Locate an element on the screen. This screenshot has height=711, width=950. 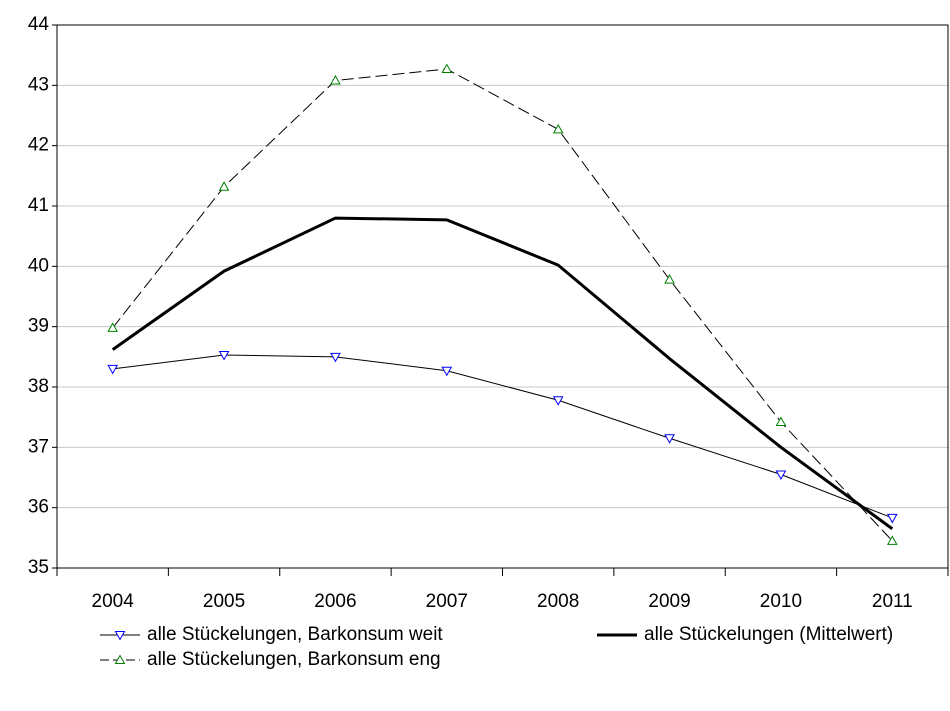
x-tick-label: 2009 is located at coordinates (669, 601).